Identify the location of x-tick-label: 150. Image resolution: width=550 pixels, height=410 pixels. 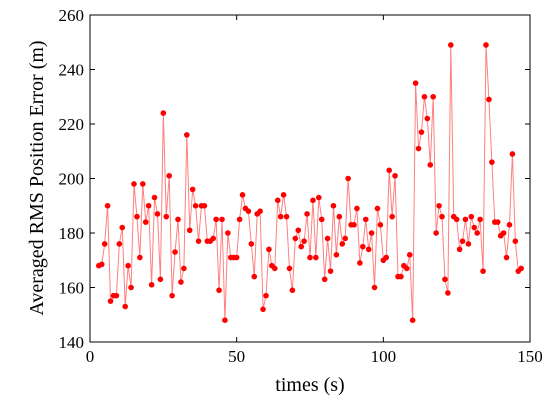
(530, 356).